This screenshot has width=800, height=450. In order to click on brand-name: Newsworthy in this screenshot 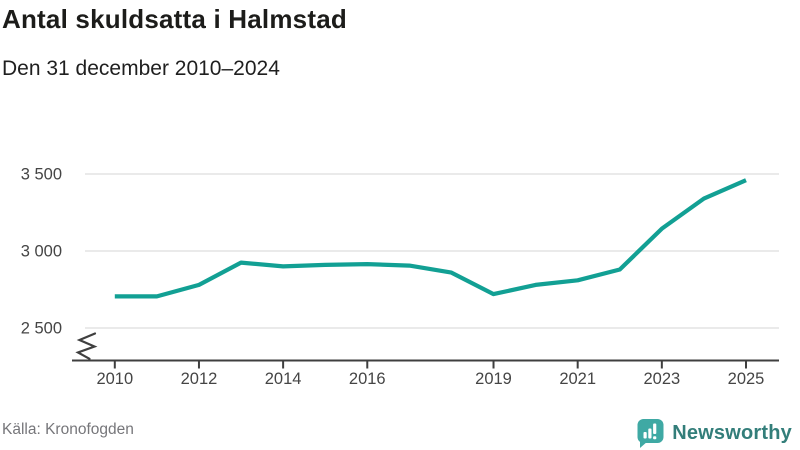, I will do `click(732, 432)`.